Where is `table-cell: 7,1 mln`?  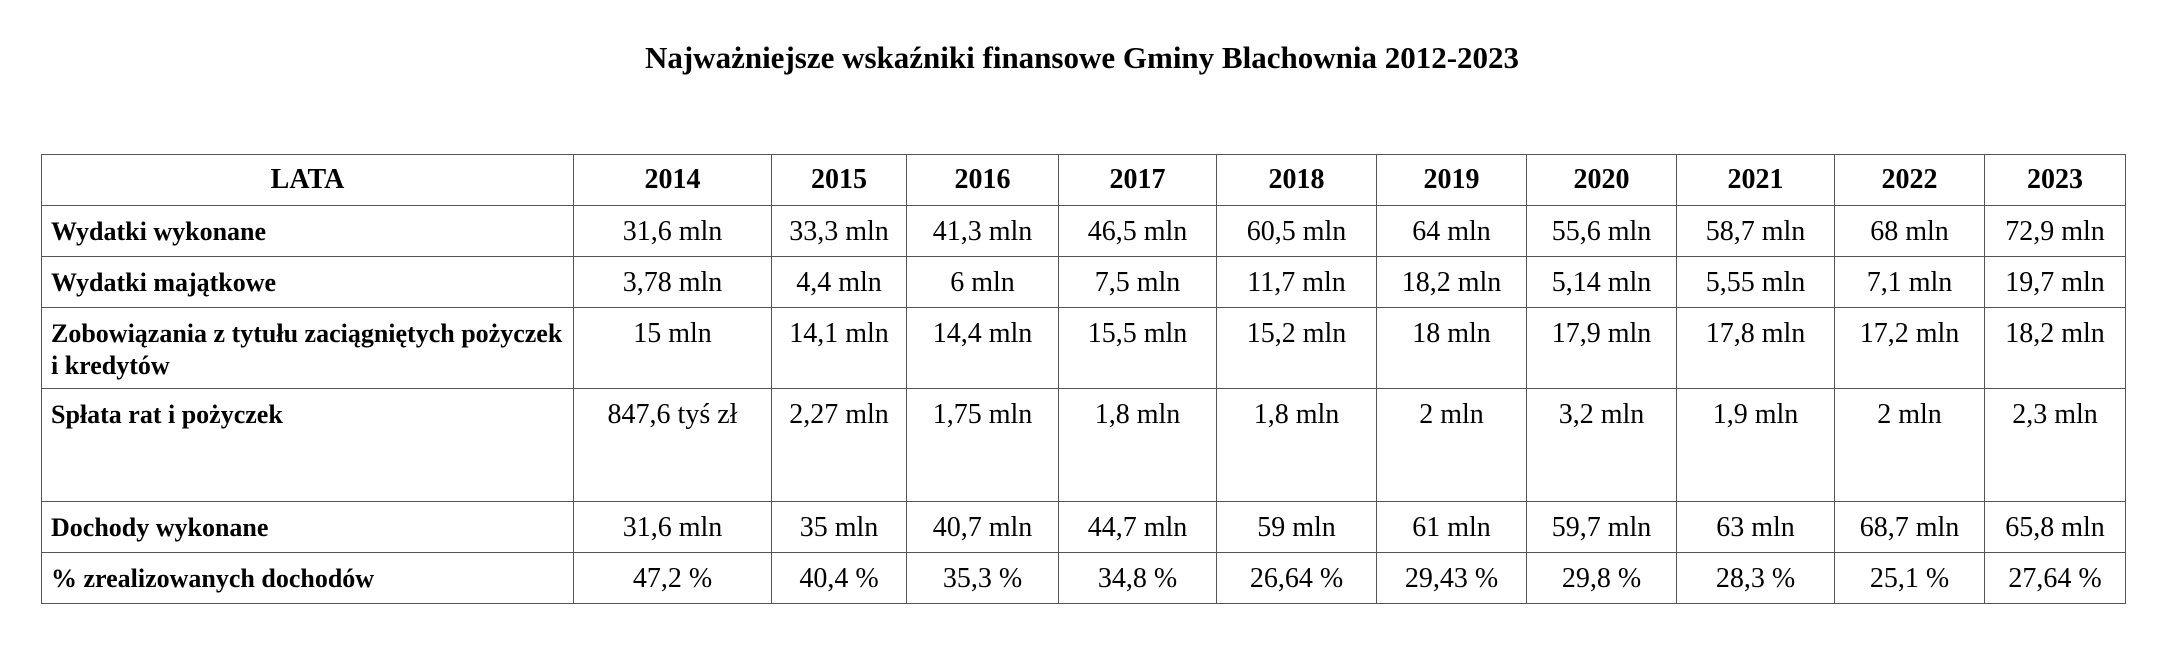
table-cell: 7,1 mln is located at coordinates (1909, 282).